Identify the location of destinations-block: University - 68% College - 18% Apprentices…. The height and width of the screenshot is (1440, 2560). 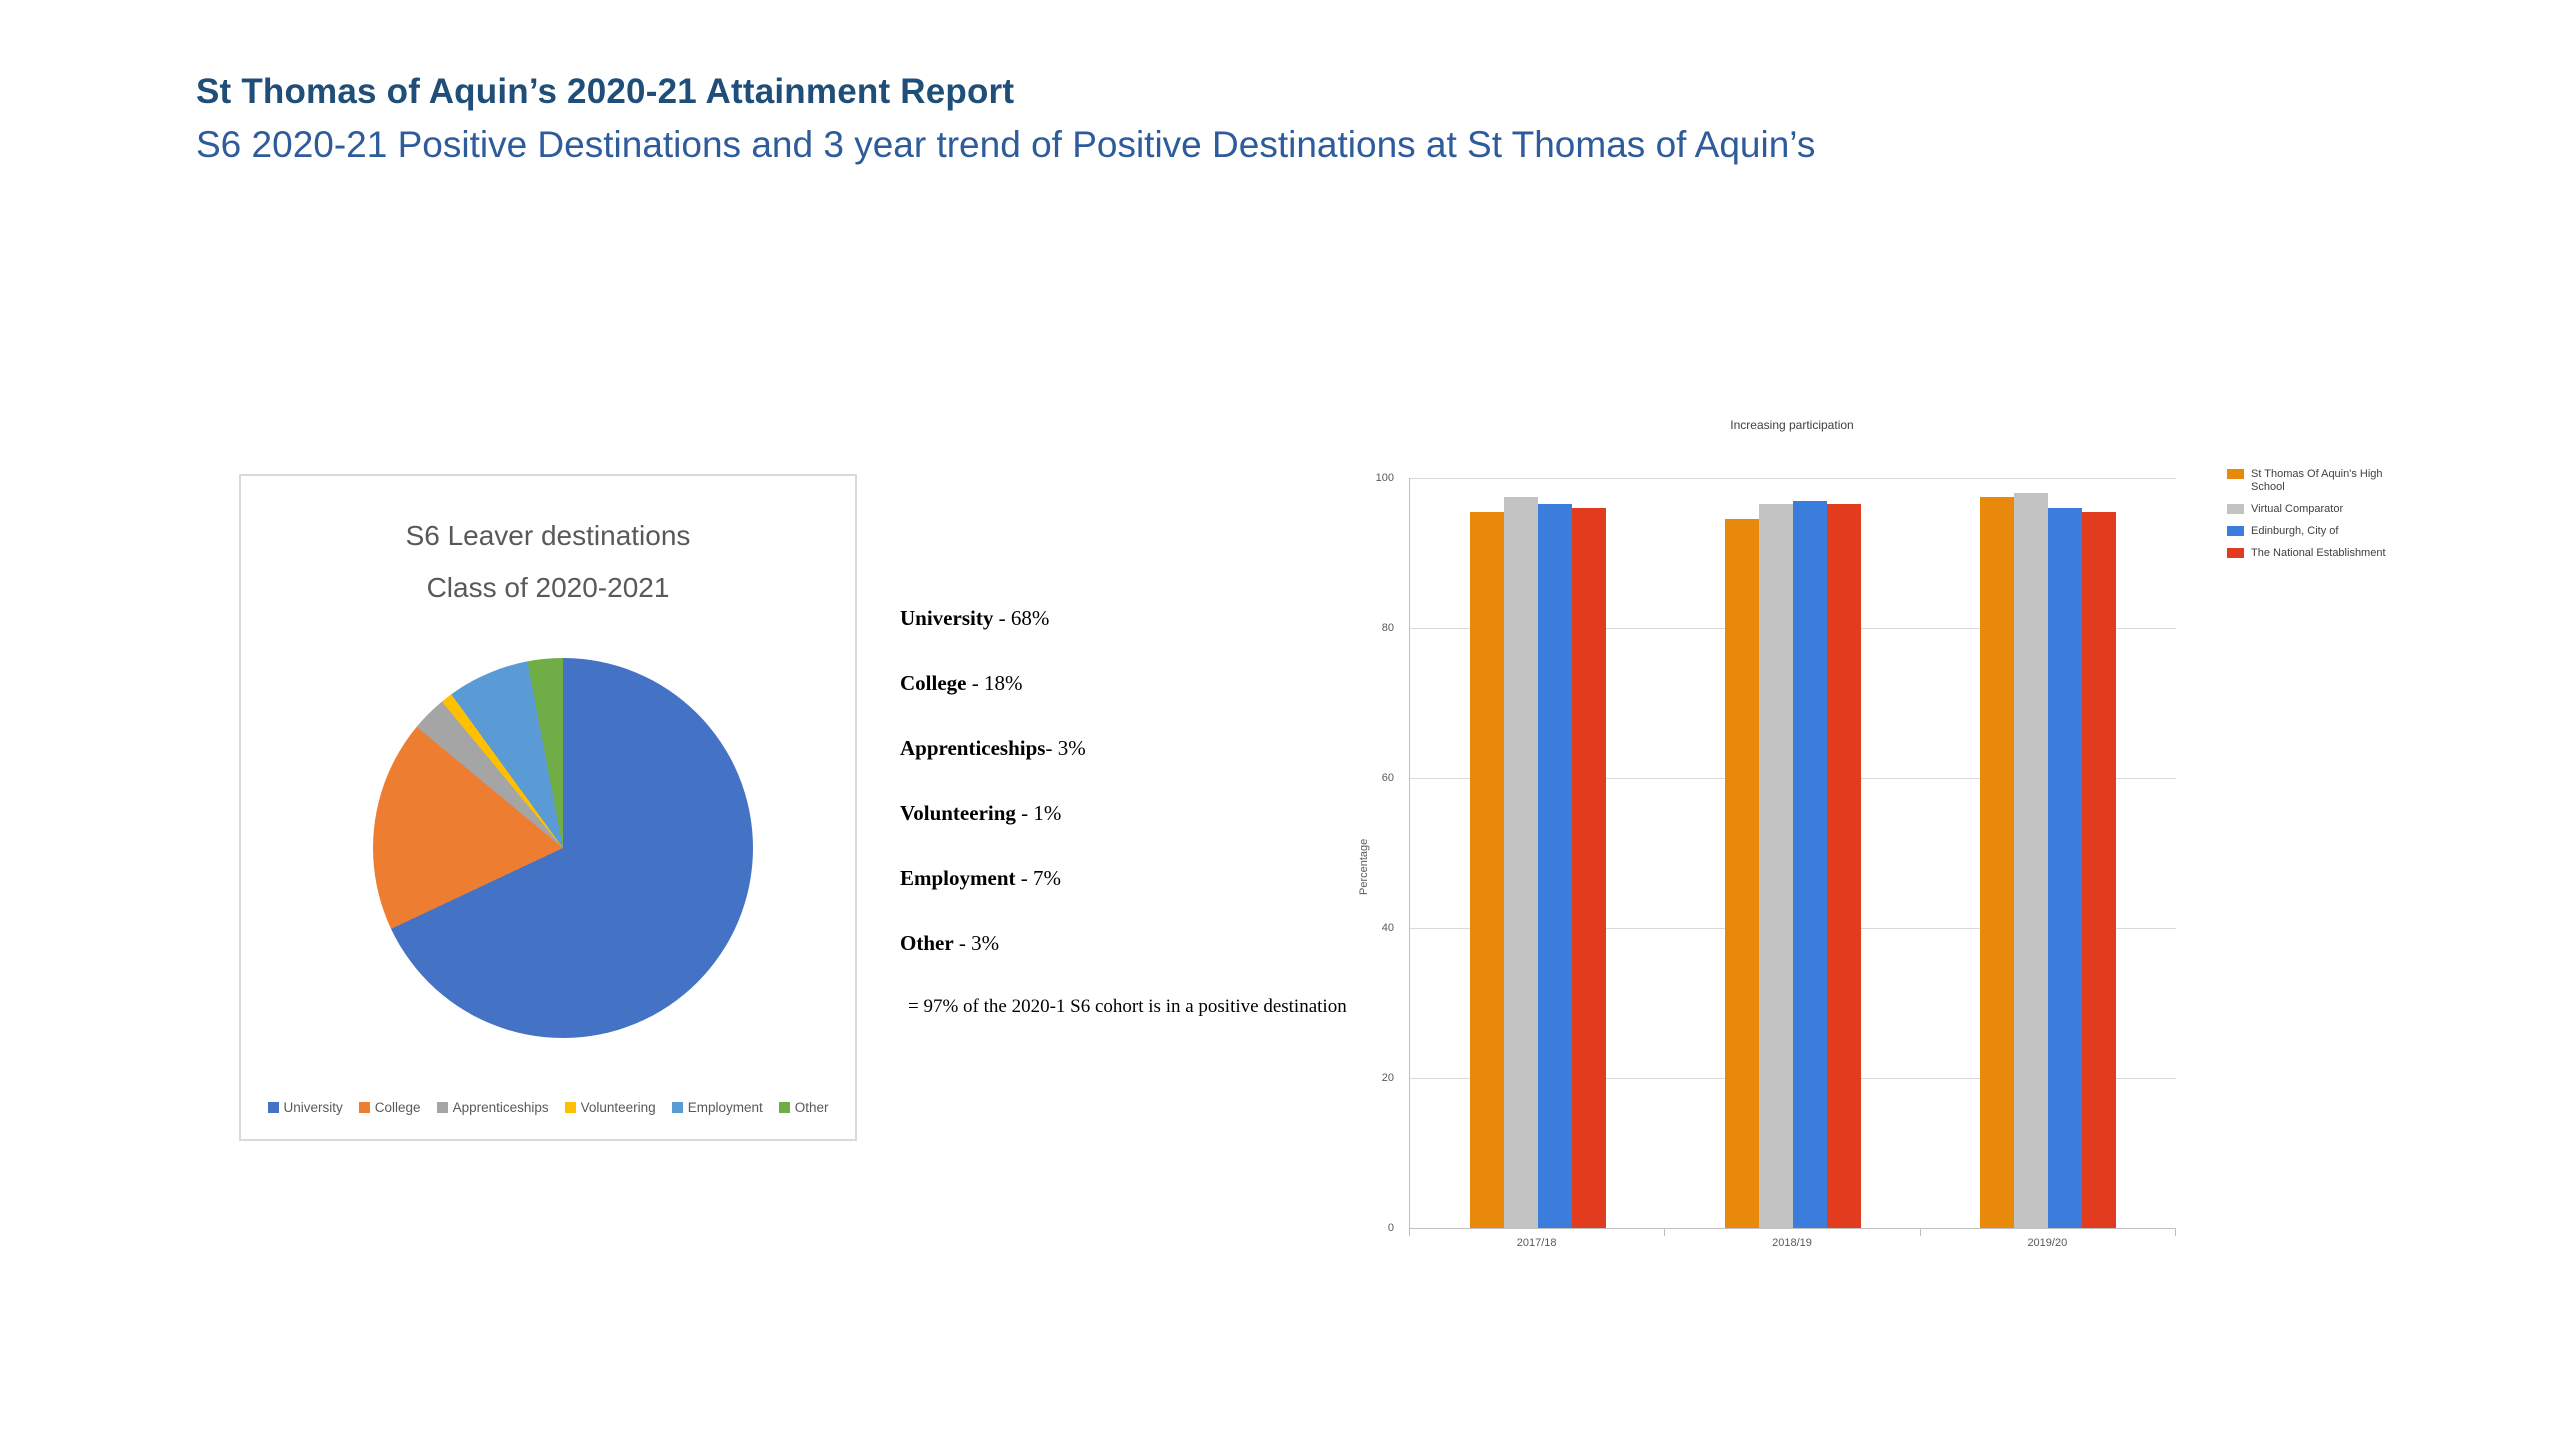
(1123, 812).